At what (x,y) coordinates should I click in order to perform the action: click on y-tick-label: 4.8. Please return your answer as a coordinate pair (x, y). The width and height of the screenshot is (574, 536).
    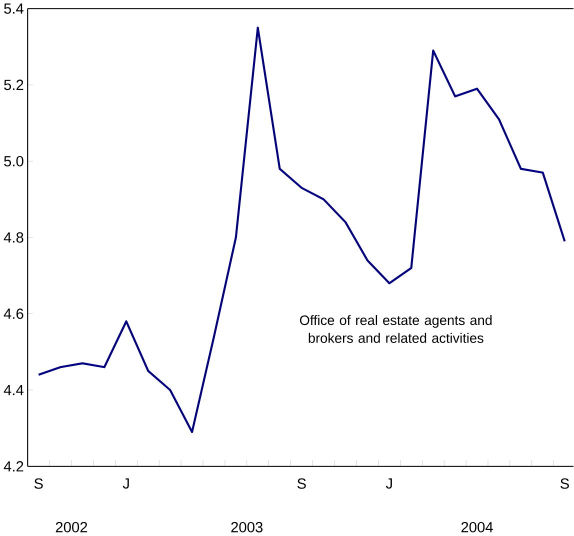
    Looking at the image, I should click on (14, 237).